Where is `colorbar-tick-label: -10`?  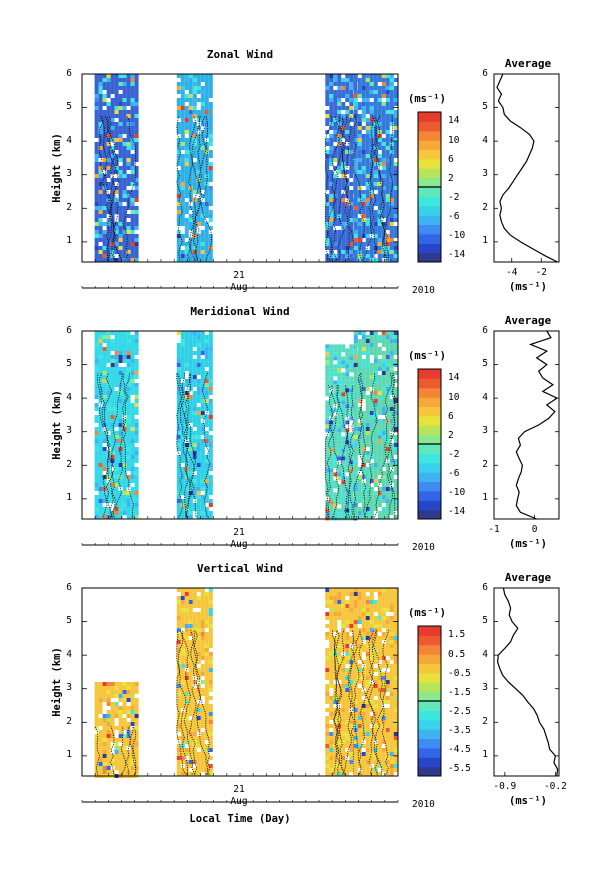
colorbar-tick-label: -10 is located at coordinates (456, 492).